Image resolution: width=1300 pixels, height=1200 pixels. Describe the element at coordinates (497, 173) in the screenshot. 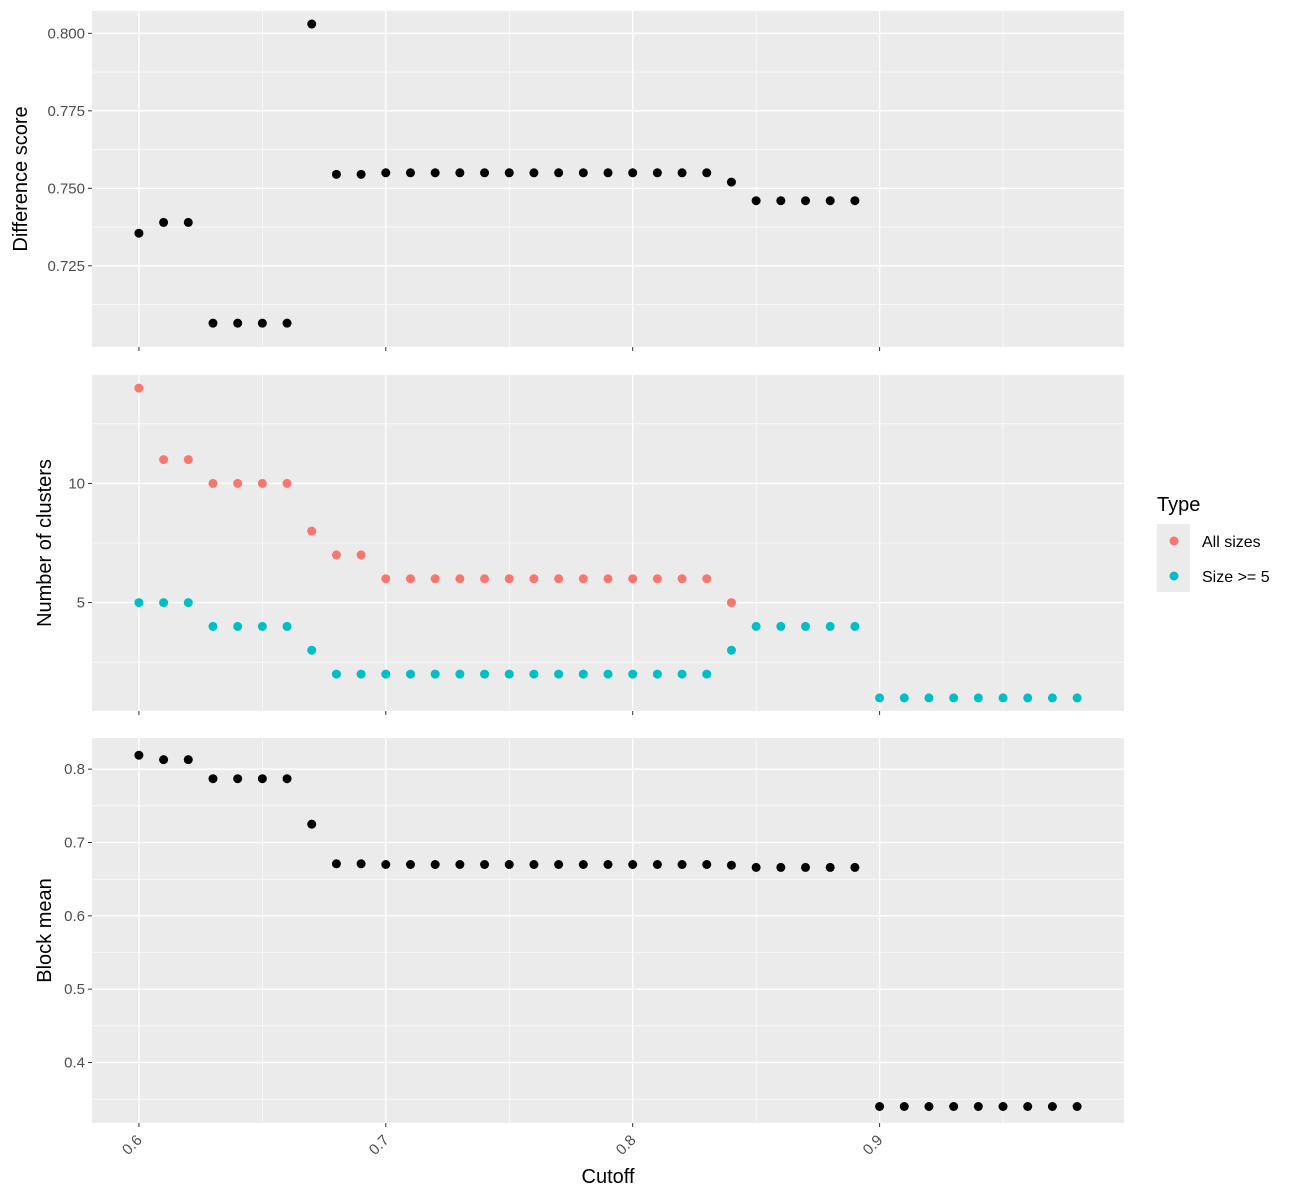

I see `series` at that location.